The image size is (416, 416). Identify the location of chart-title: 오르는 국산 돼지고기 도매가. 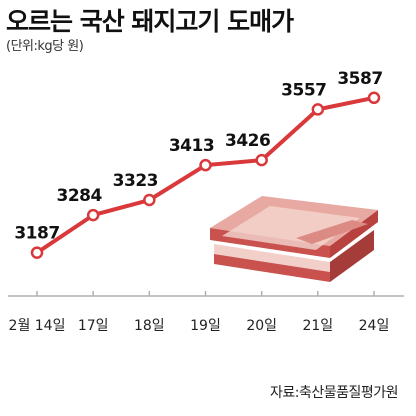
(150, 21).